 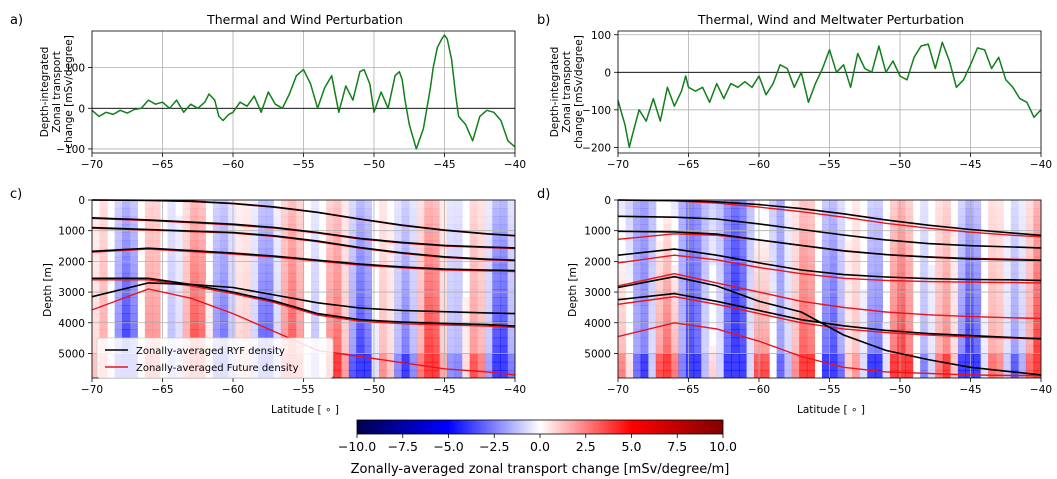 What do you see at coordinates (71, 232) in the screenshot?
I see `y-tick-label: 1000` at bounding box center [71, 232].